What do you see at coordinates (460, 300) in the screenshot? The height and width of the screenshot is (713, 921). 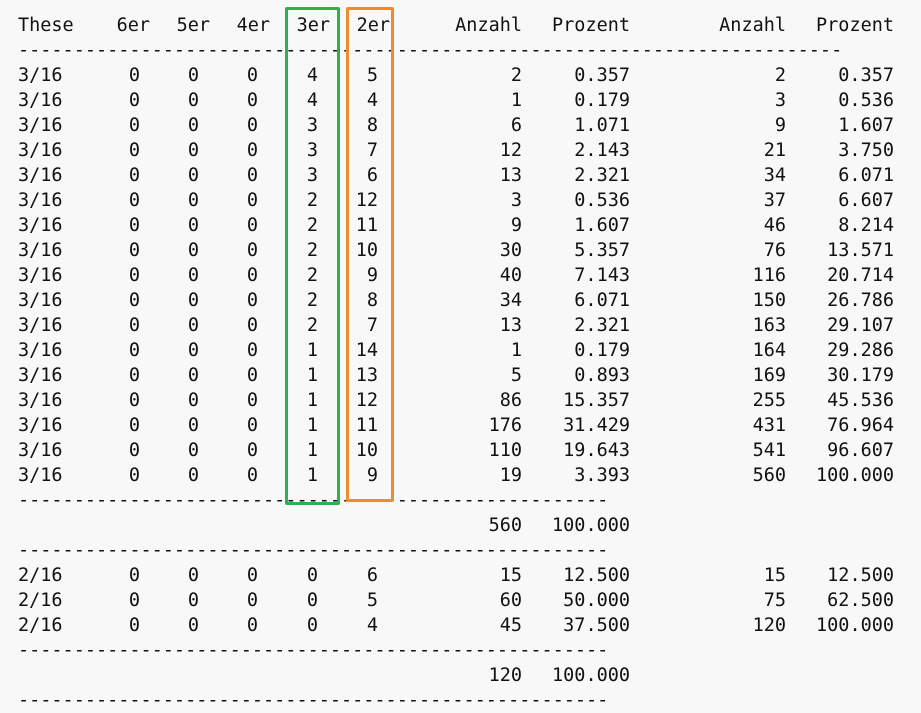 I see `table-row: 3/16 0 0 0 2 8 34 6.071 150 26.786` at bounding box center [460, 300].